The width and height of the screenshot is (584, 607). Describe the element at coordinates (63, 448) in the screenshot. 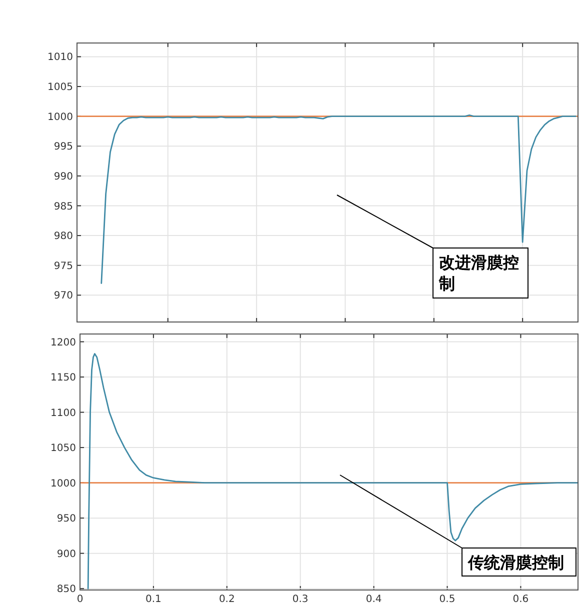

I see `y-tick-label: 1050` at that location.